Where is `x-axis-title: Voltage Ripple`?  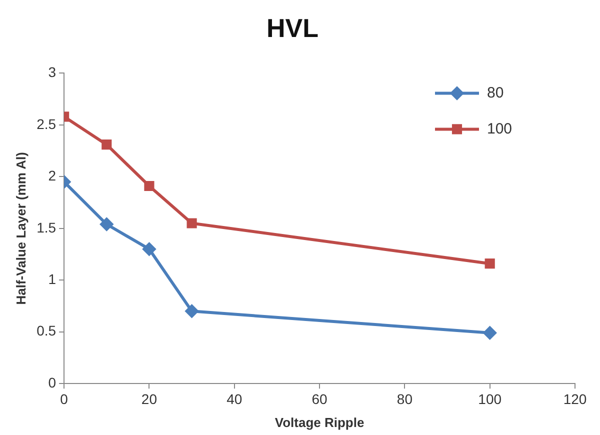
x-axis-title: Voltage Ripple is located at coordinates (319, 422).